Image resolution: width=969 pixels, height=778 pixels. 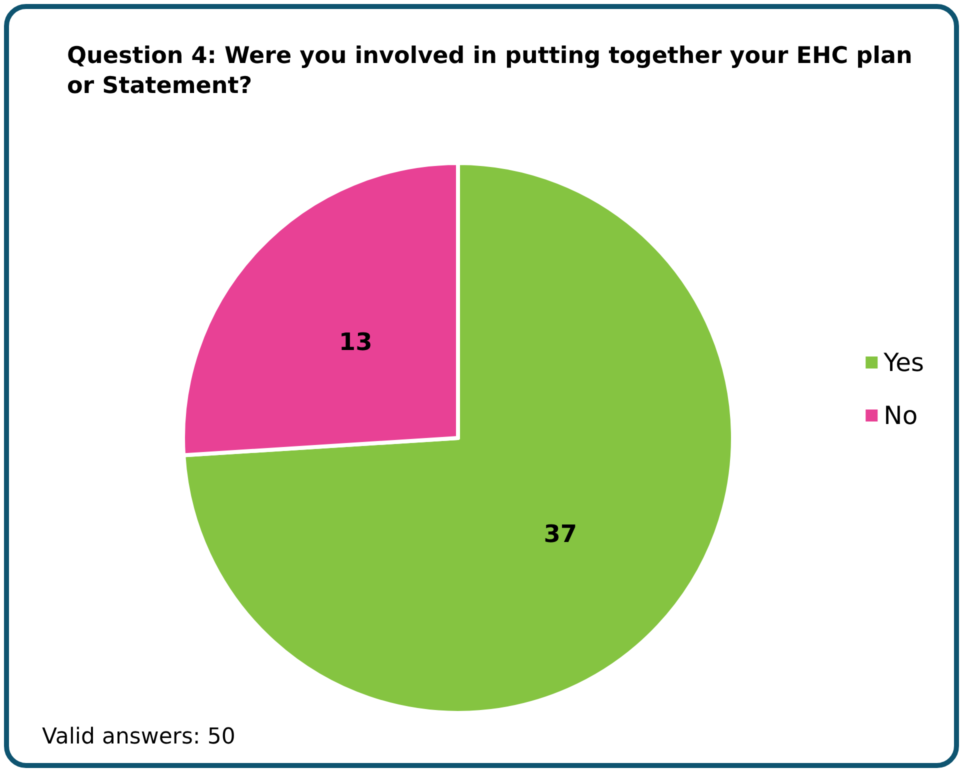 I want to click on chart-title: Question 4: Were you involved in putting together your EHC plan or Statement?, so click(x=493, y=71).